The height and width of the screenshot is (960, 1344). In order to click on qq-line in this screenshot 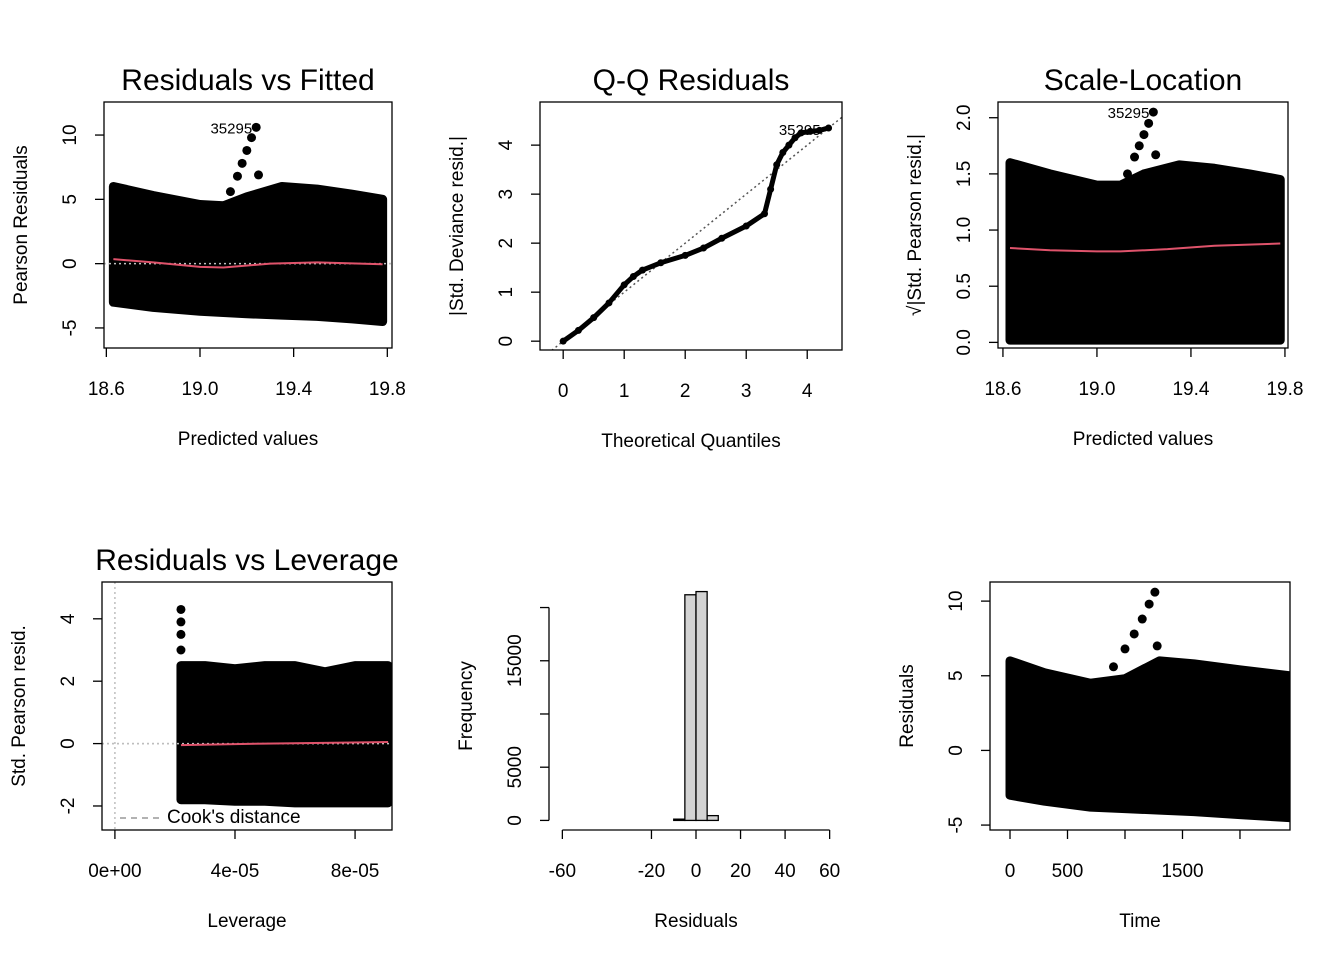, I will do `click(695, 234)`.